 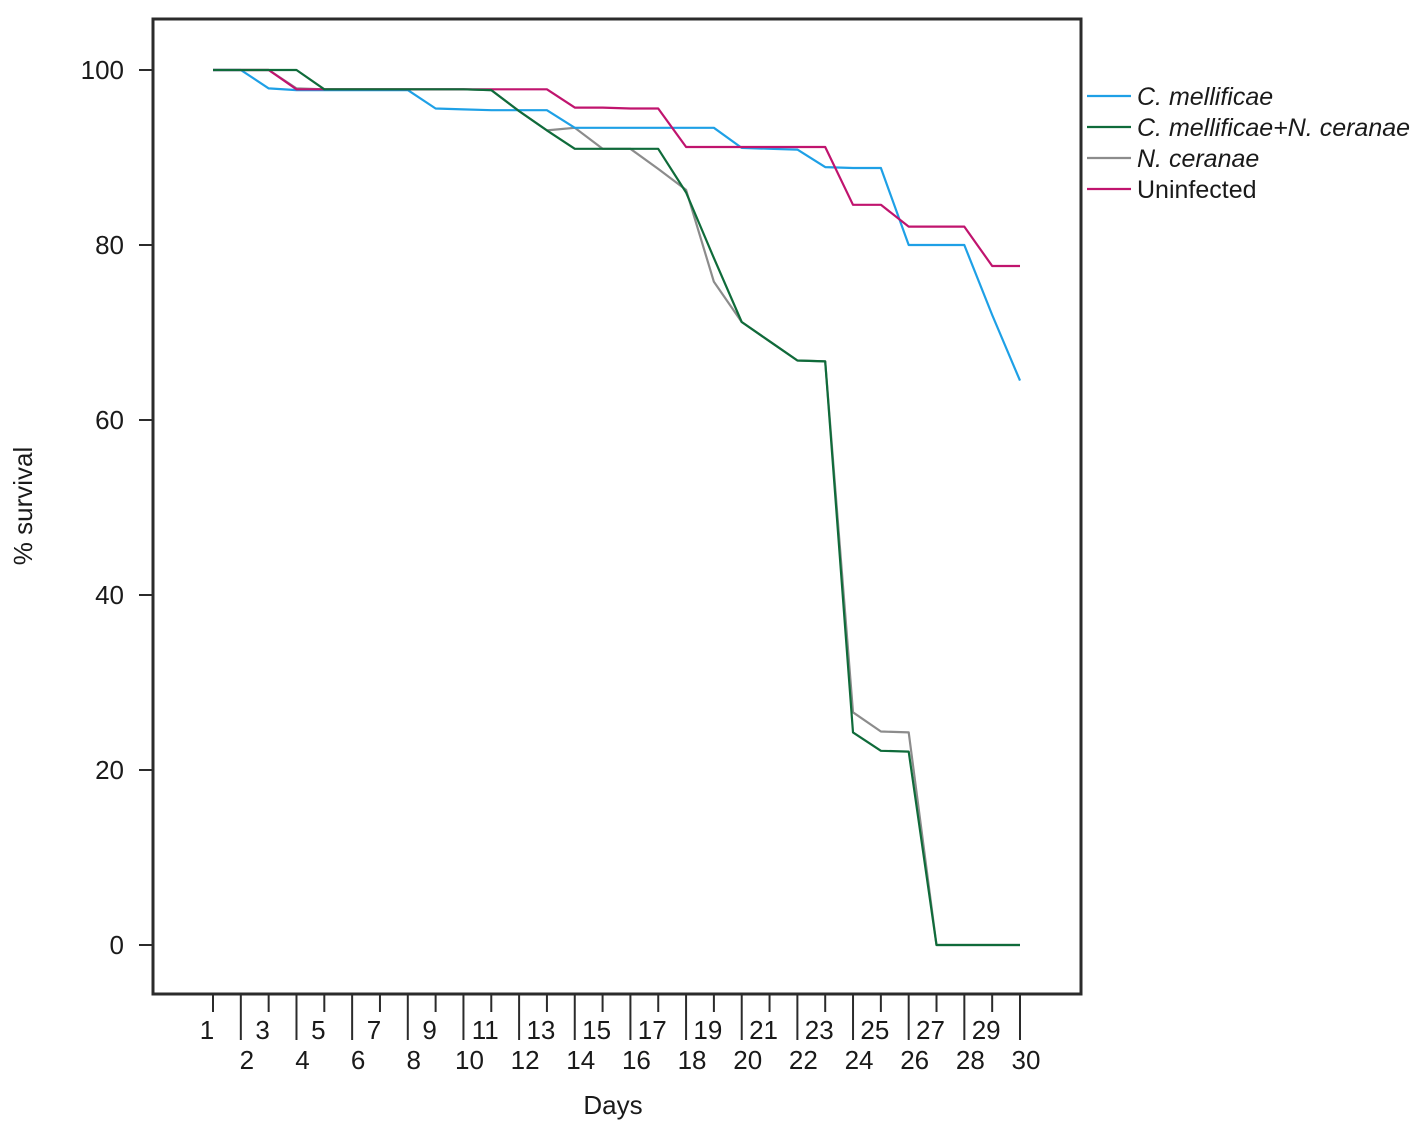 What do you see at coordinates (109, 770) in the screenshot?
I see `y-tick-label: 20` at bounding box center [109, 770].